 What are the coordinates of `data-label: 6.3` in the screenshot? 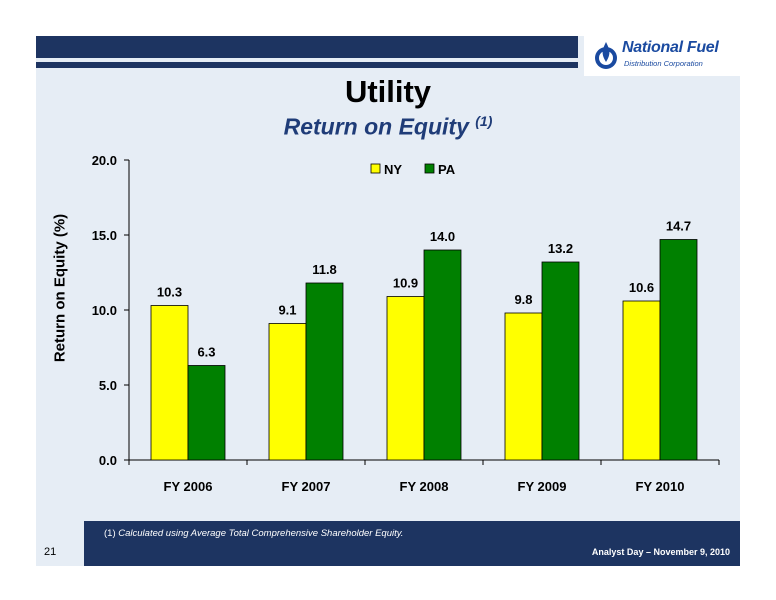 It's located at (206, 352).